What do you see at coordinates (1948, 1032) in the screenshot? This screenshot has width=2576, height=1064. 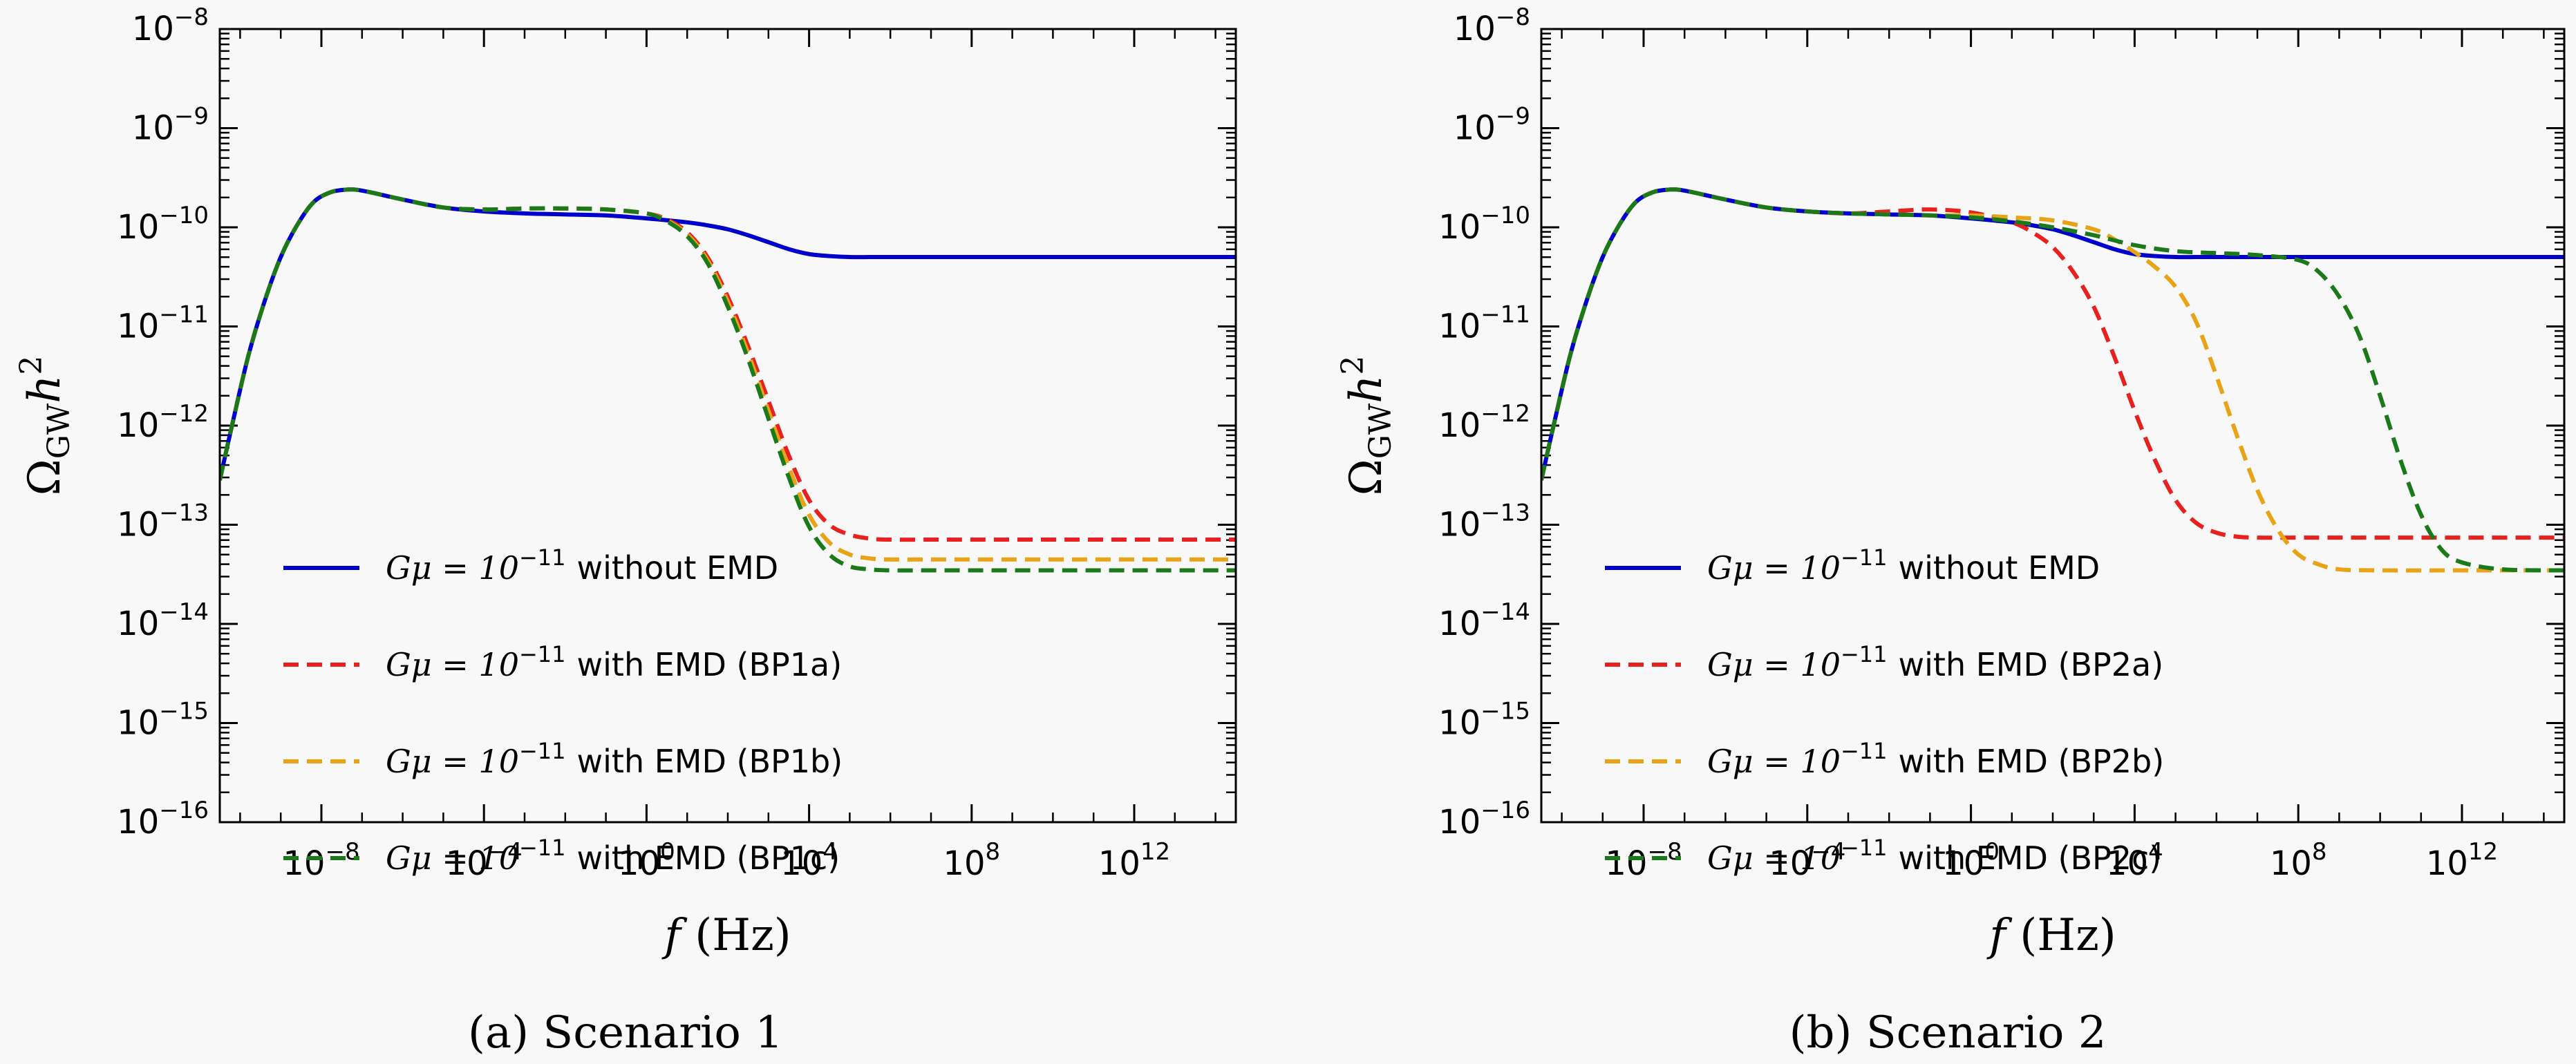 I see `panel-caption: (b) Scenario 2` at bounding box center [1948, 1032].